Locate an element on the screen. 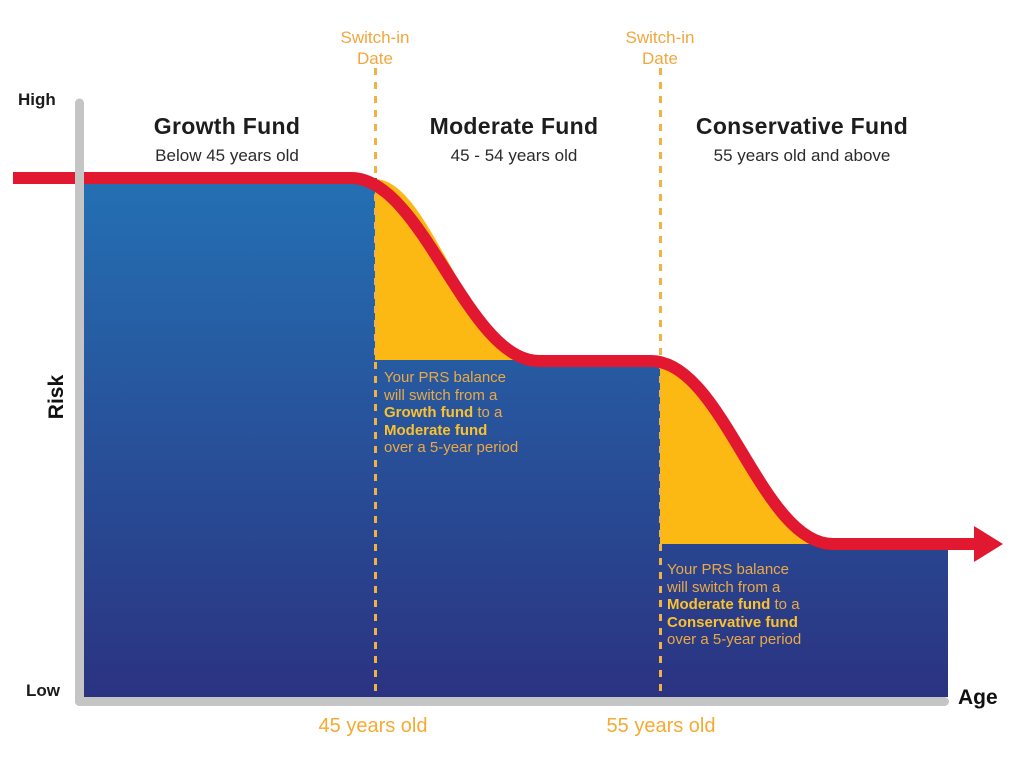 This screenshot has width=1024, height=765. x-axis-title: Age is located at coordinates (978, 697).